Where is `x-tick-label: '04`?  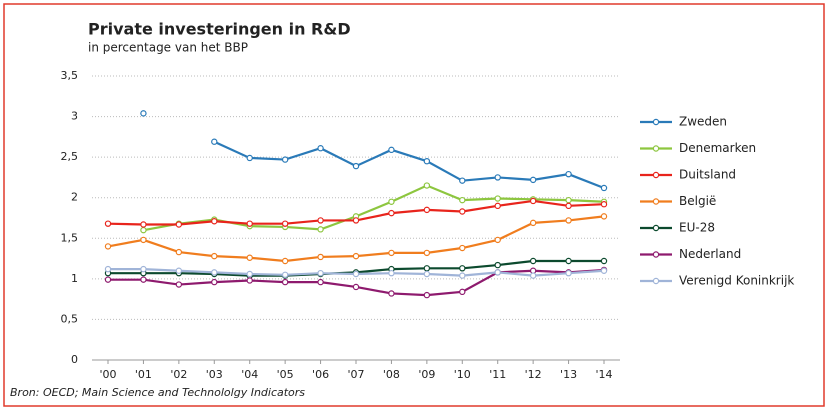 x-tick-label: '04 is located at coordinates (249, 374).